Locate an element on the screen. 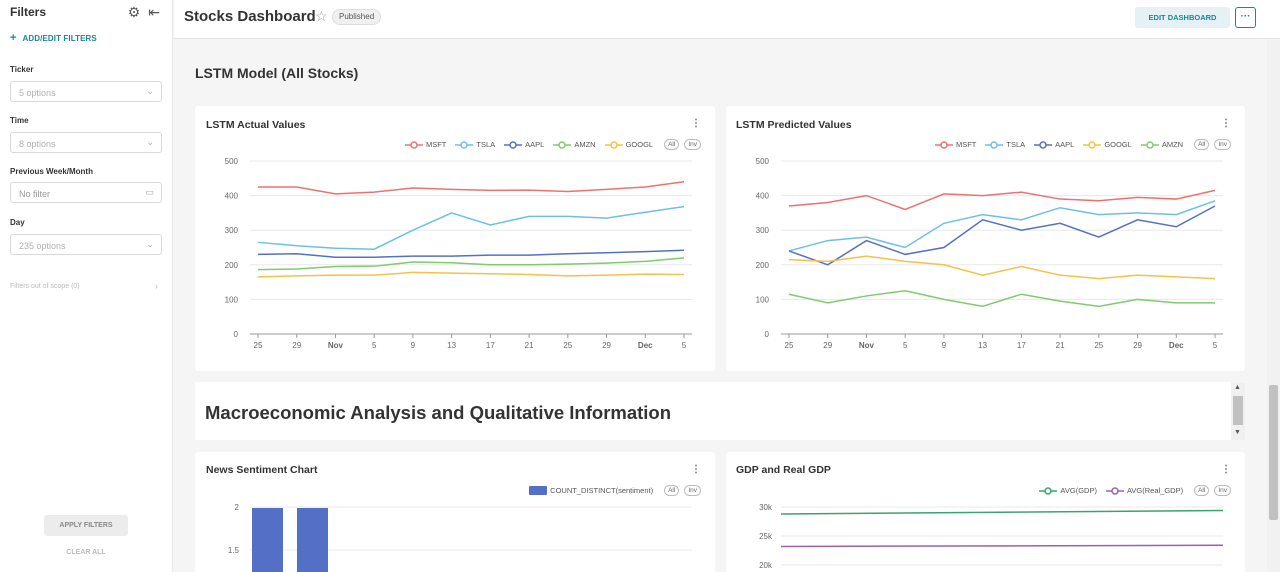 This screenshot has width=1280, height=572. y-tick-label: 500 is located at coordinates (763, 161).